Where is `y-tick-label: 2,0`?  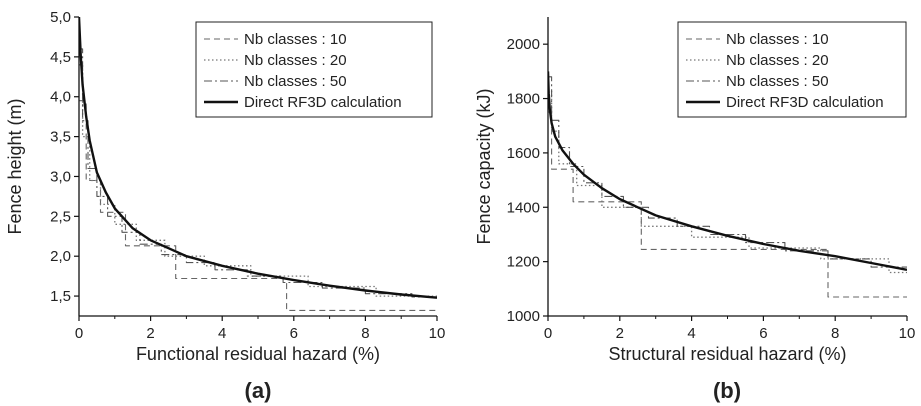 y-tick-label: 2,0 is located at coordinates (60, 256).